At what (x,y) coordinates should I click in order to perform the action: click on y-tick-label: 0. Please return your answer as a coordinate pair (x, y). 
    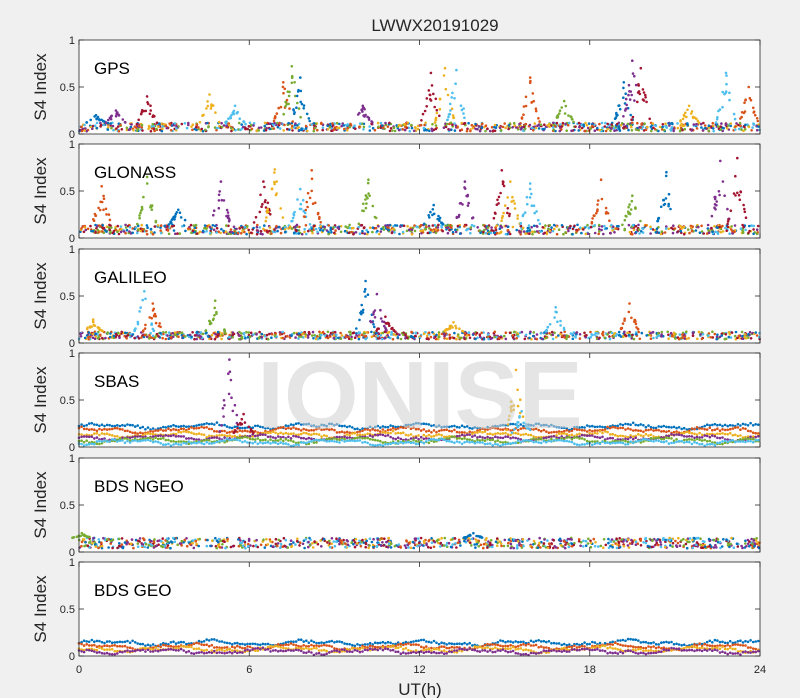
    Looking at the image, I should click on (72, 135).